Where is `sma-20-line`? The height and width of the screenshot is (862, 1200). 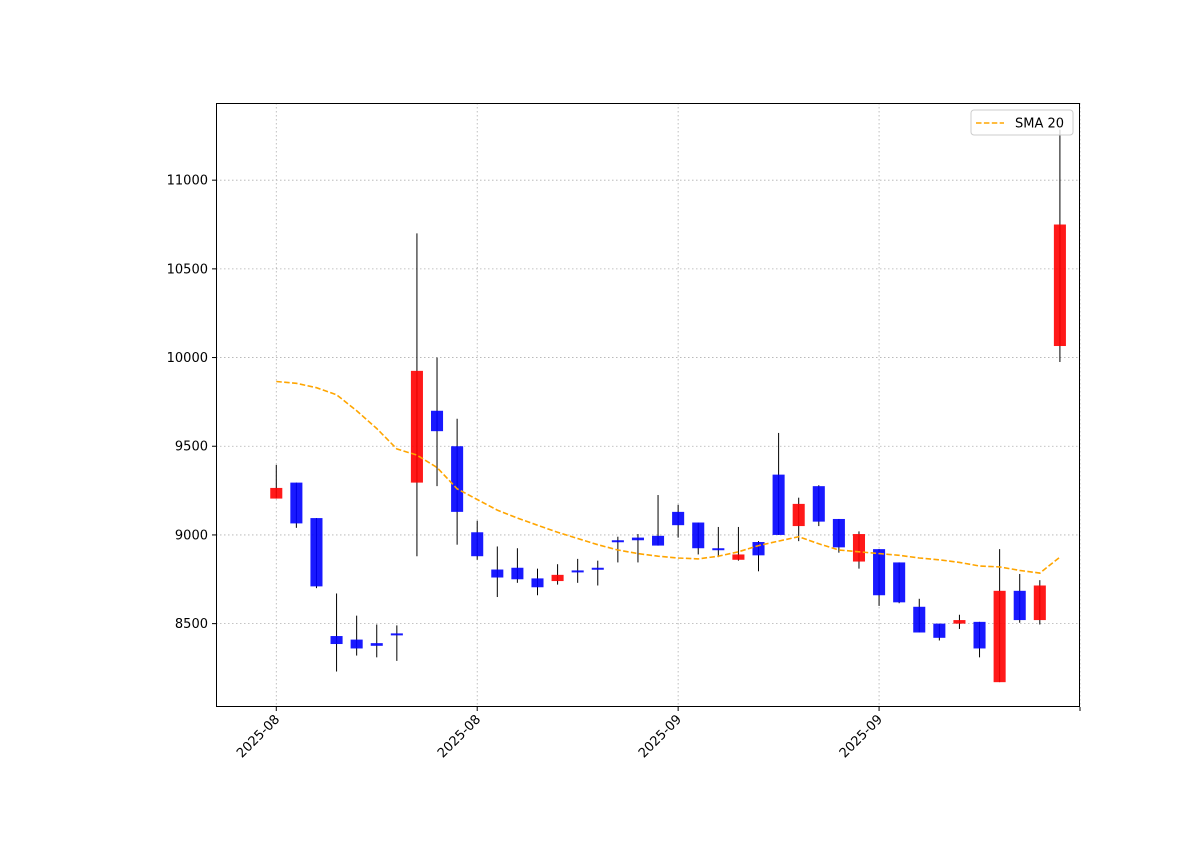
sma-20-line is located at coordinates (668, 477).